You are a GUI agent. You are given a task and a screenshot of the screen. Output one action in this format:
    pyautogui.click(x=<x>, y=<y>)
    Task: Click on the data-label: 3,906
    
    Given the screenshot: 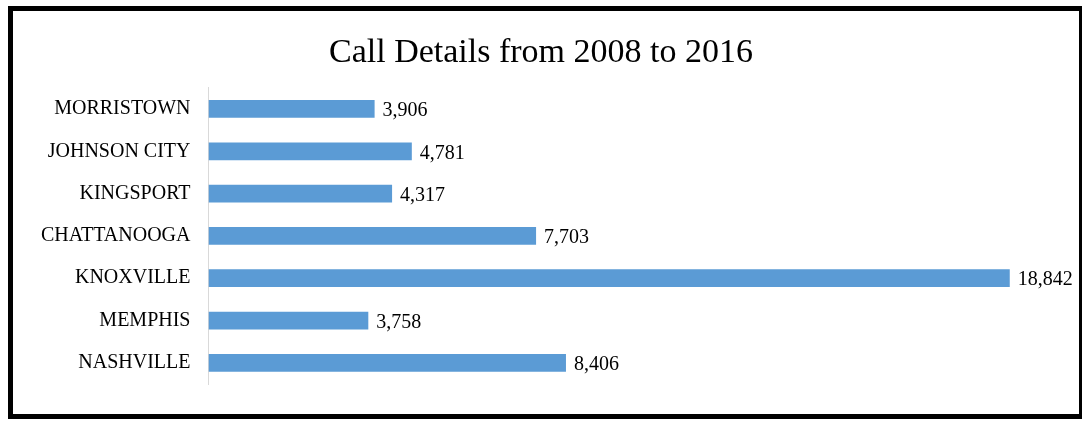 What is the action you would take?
    pyautogui.click(x=405, y=109)
    